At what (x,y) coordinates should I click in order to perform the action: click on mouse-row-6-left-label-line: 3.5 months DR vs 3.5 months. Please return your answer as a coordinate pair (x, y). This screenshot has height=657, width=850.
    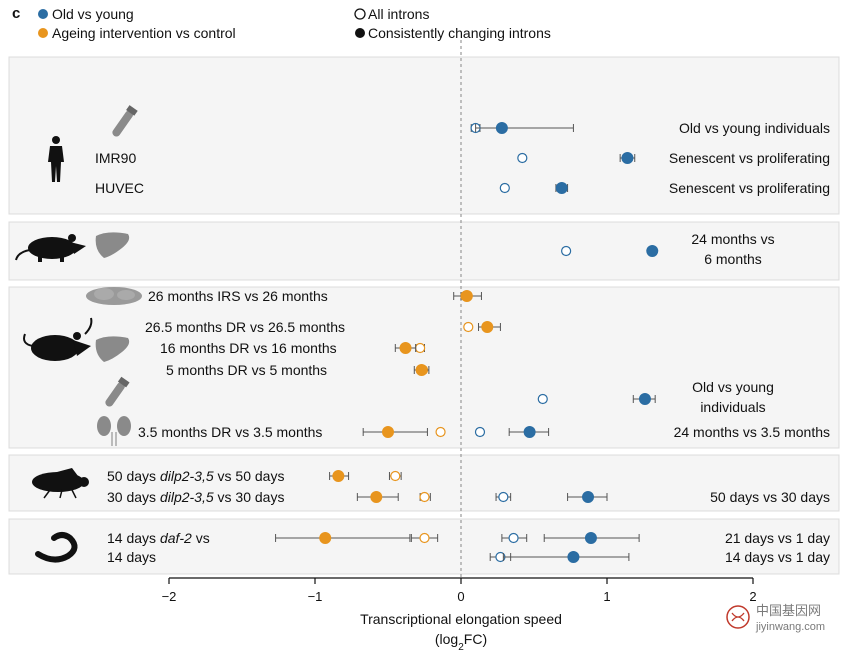
    Looking at the image, I should click on (230, 432).